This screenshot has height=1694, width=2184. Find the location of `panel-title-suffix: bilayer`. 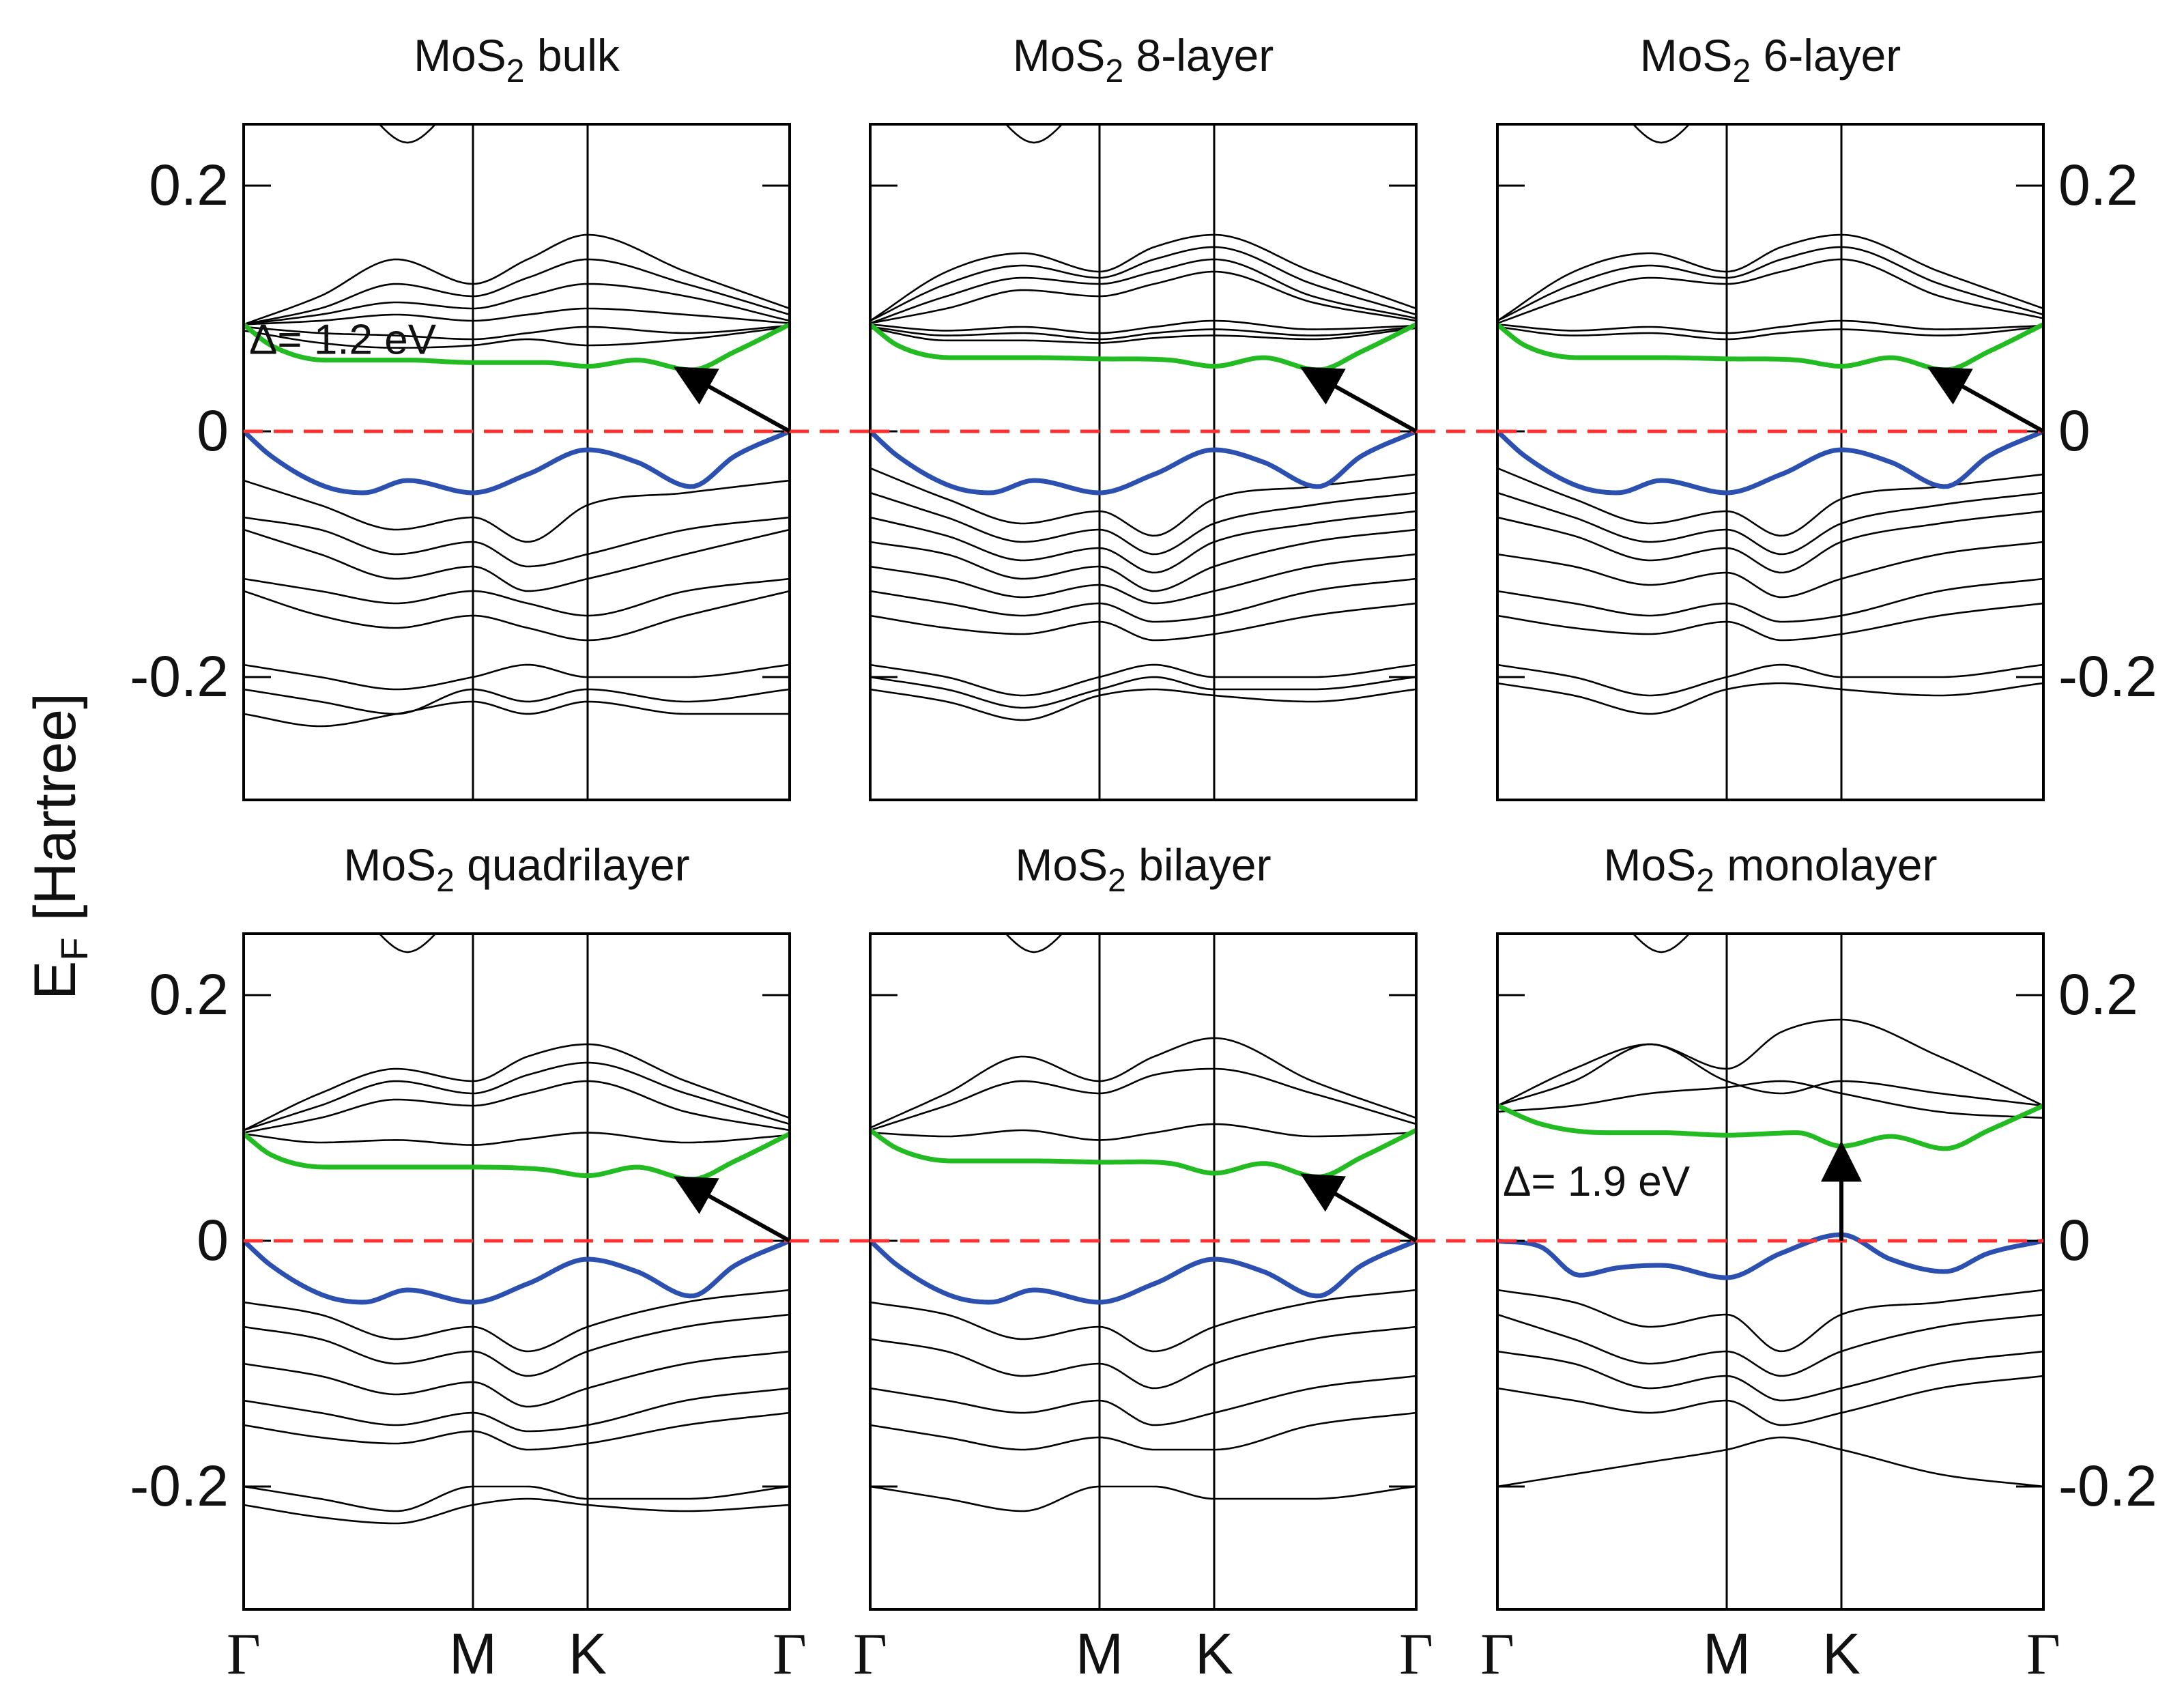

panel-title-suffix: bilayer is located at coordinates (1198, 864).